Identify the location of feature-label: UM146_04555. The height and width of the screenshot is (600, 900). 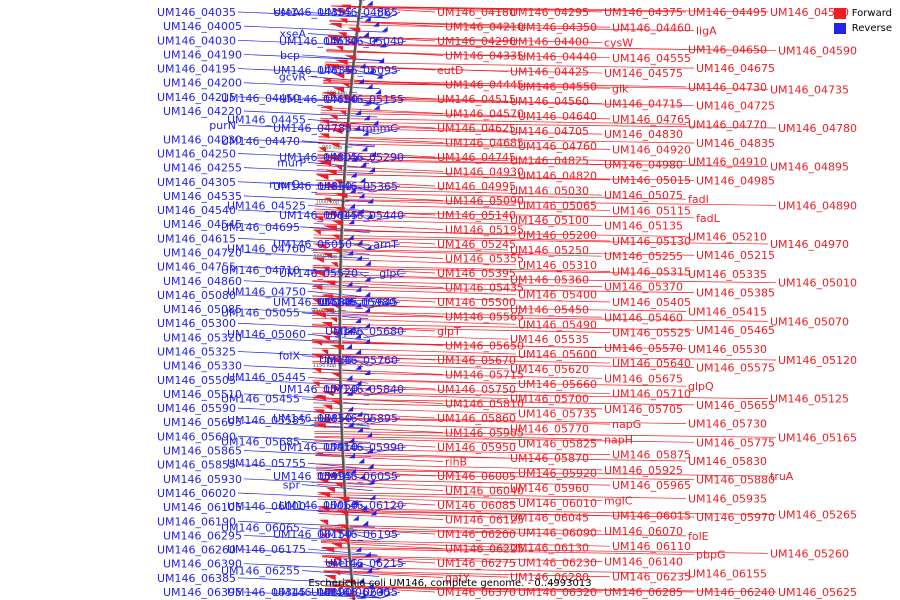
(651, 58).